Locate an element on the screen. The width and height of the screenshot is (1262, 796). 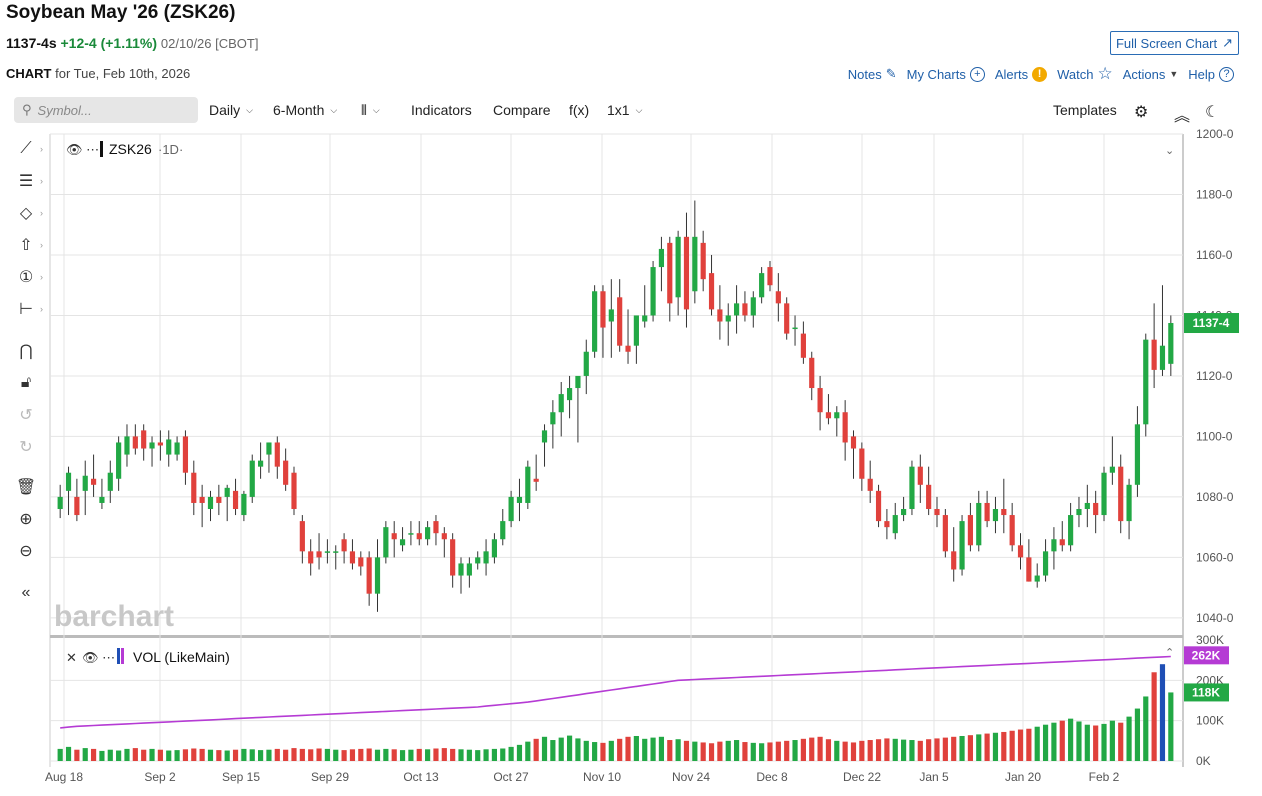
zoom-in-icon: ⊕ is located at coordinates (26, 519).